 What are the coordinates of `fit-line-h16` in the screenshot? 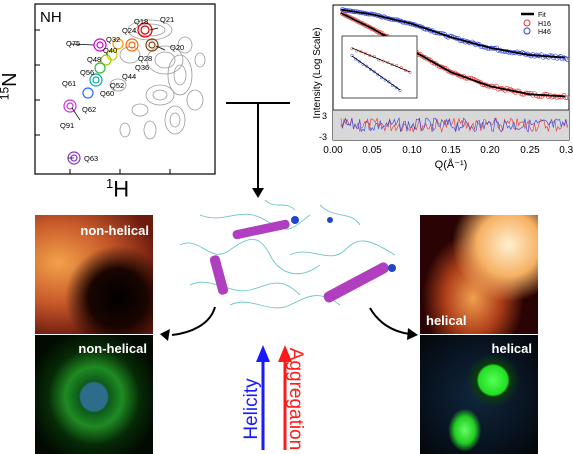 It's located at (453, 55).